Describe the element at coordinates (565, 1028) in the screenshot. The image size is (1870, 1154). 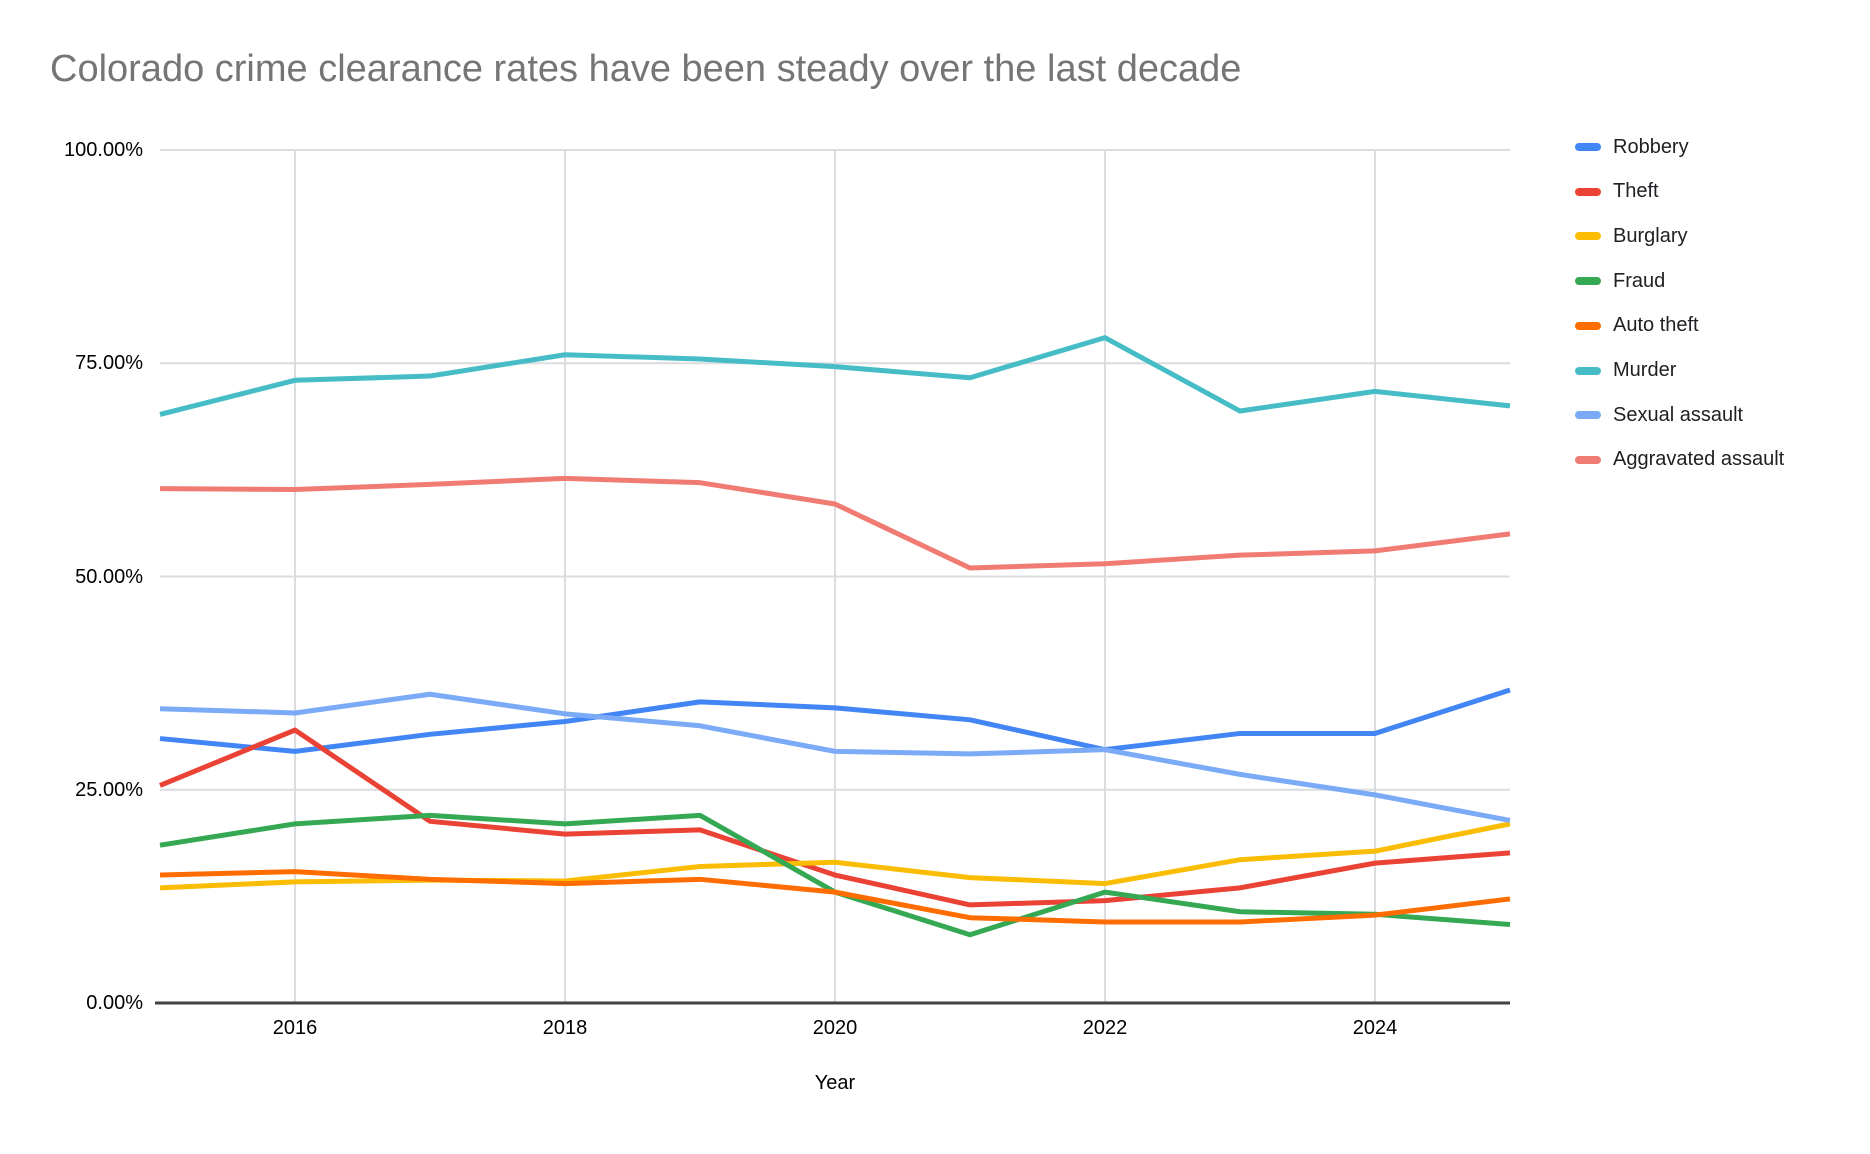
I see `x-tick-label: 2018` at that location.